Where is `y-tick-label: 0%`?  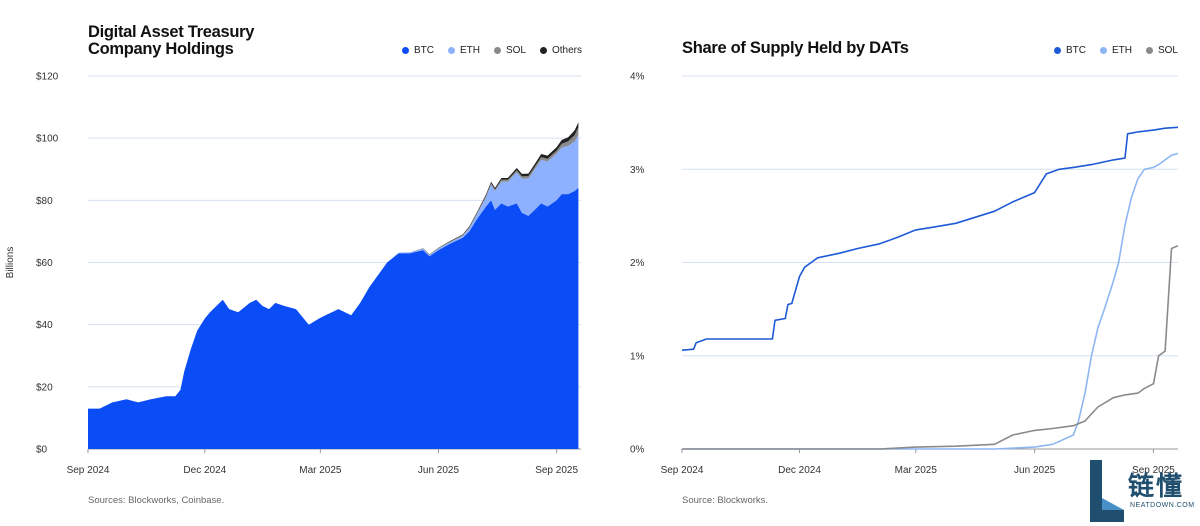
y-tick-label: 0% is located at coordinates (637, 450).